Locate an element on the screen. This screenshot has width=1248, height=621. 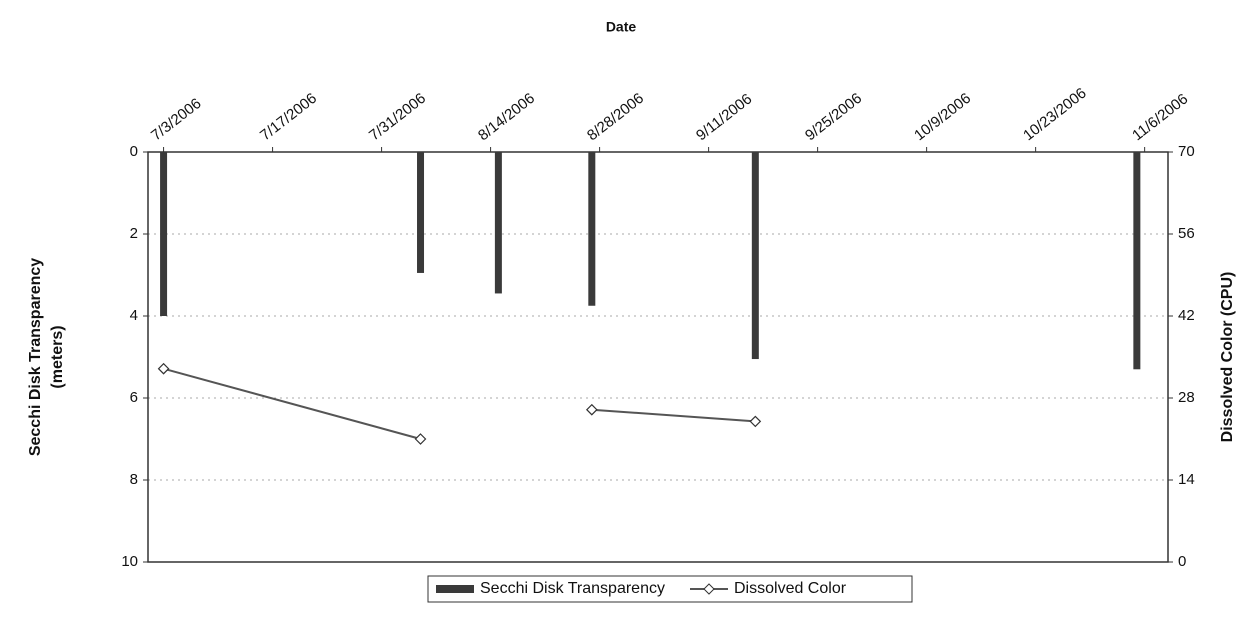
y2-tick-label: 56 is located at coordinates (1186, 233).